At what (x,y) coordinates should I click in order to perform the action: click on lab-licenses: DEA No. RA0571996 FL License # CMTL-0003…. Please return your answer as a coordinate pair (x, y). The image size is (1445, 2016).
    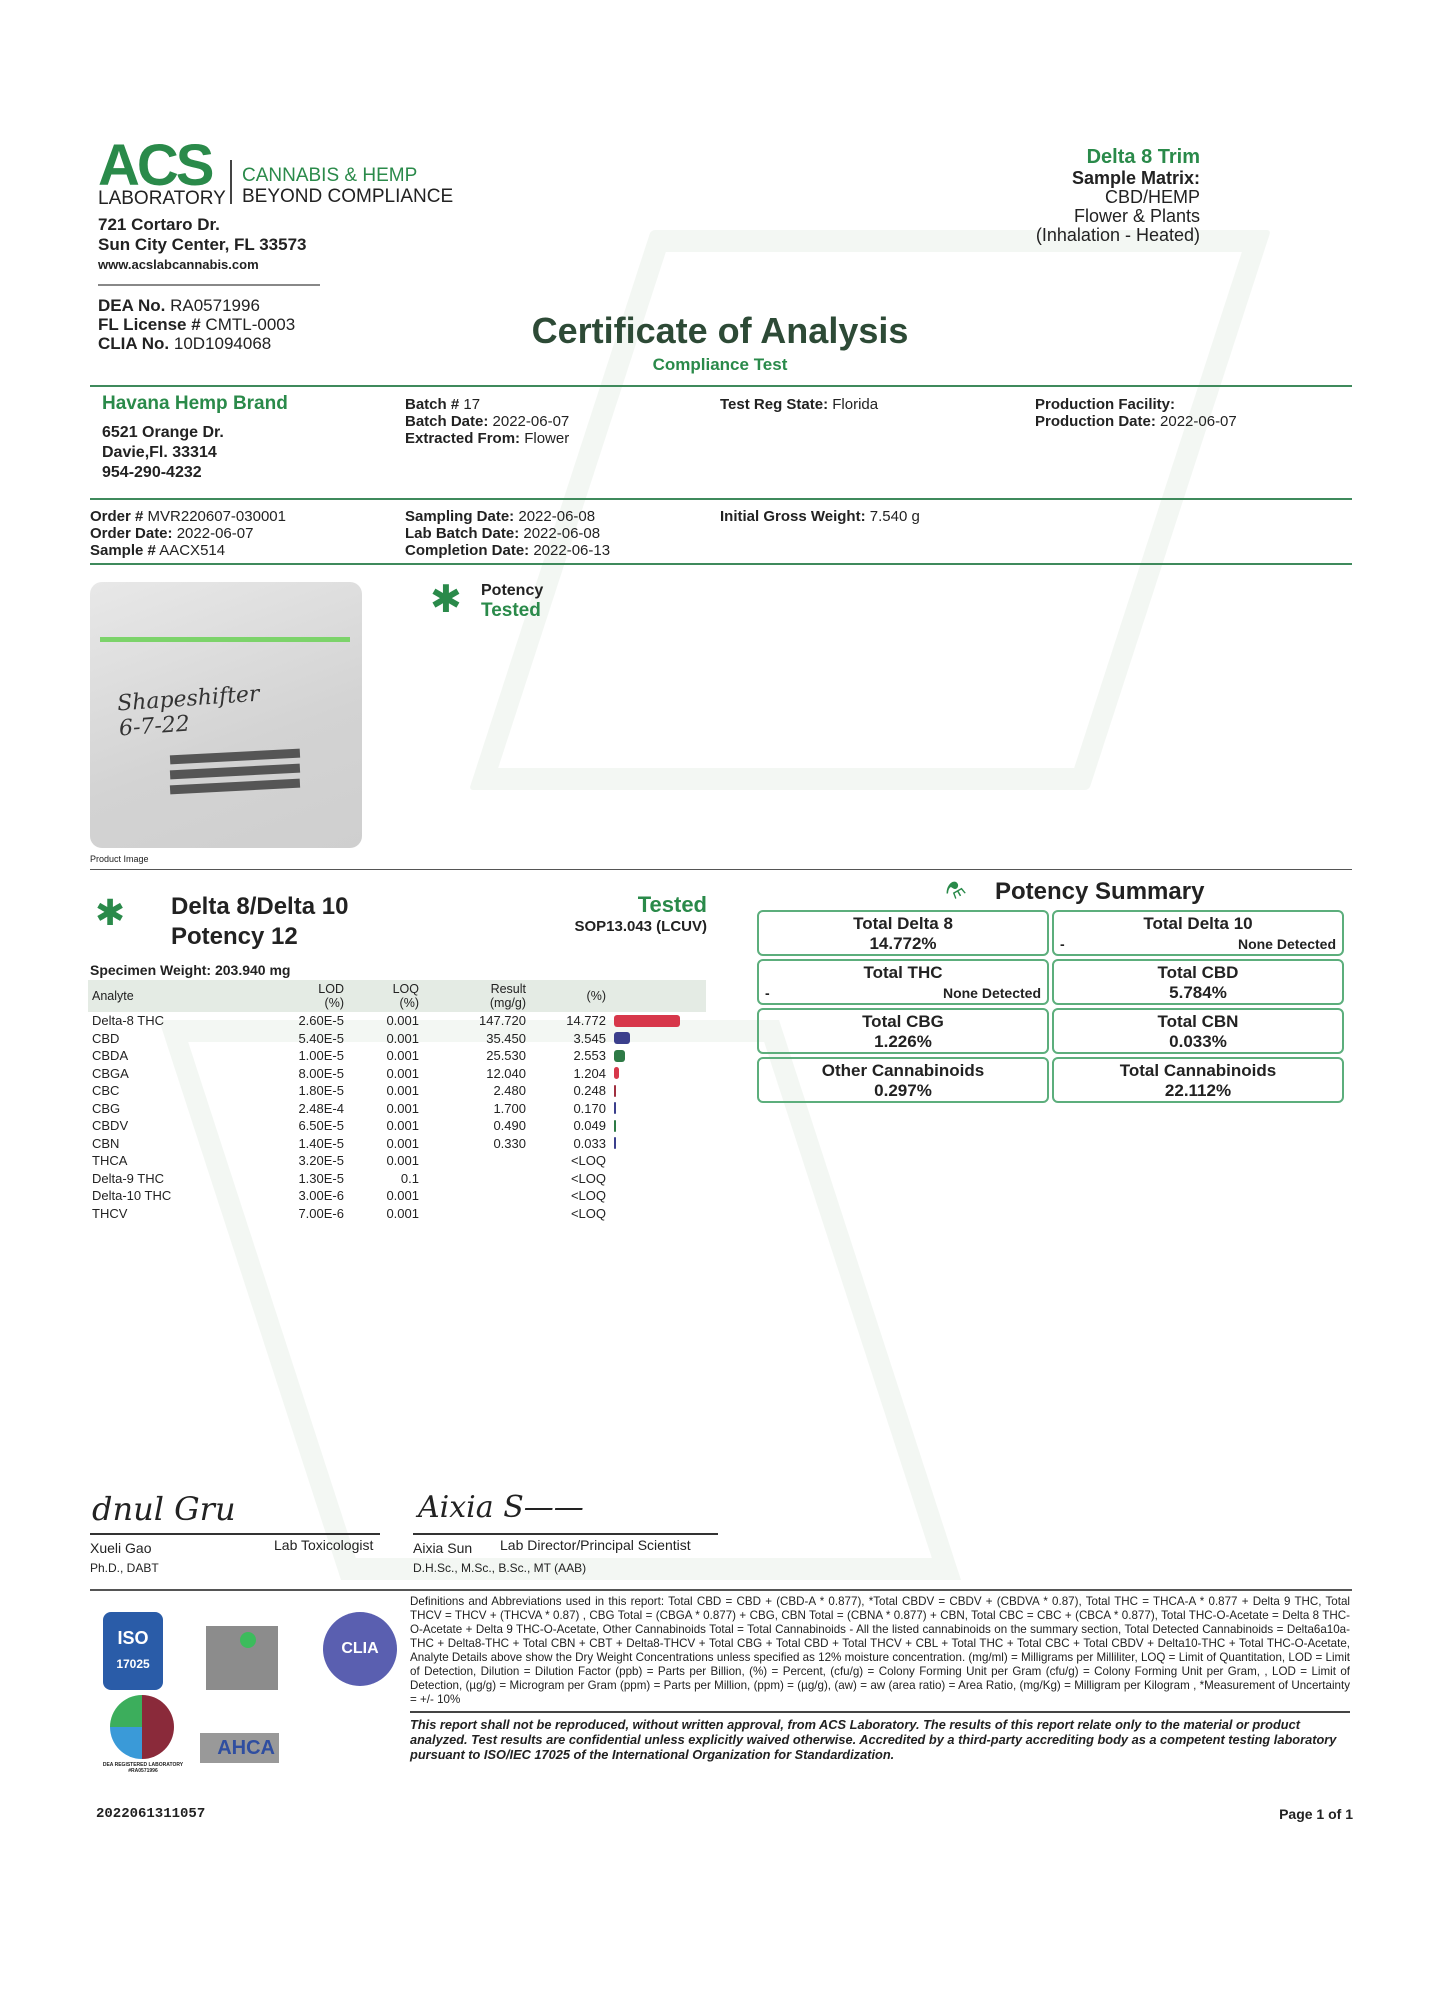
    Looking at the image, I should click on (197, 324).